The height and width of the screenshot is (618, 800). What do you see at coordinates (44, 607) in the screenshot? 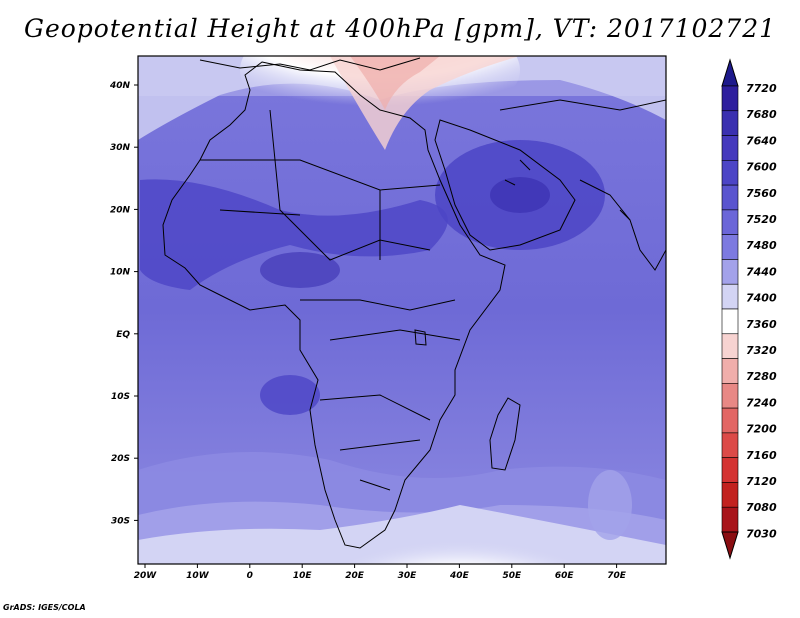
I see `credit-label: GrADS: IGES/COLA` at bounding box center [44, 607].